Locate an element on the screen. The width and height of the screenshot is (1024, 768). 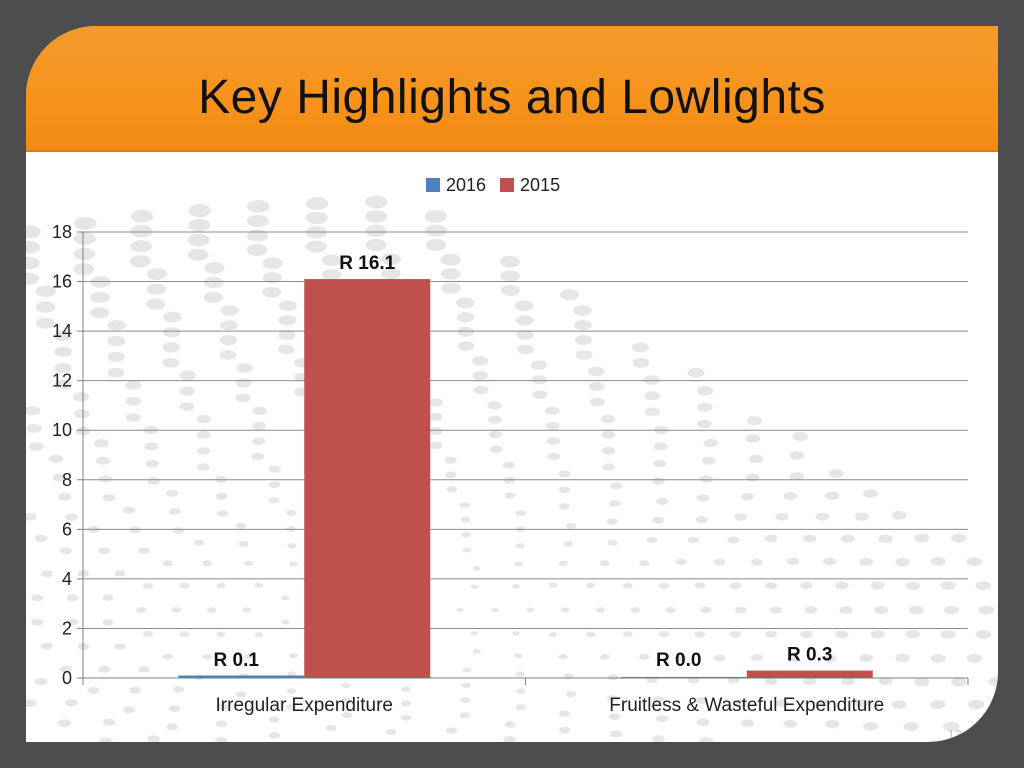
y-tick-label: 0 is located at coordinates (67, 678).